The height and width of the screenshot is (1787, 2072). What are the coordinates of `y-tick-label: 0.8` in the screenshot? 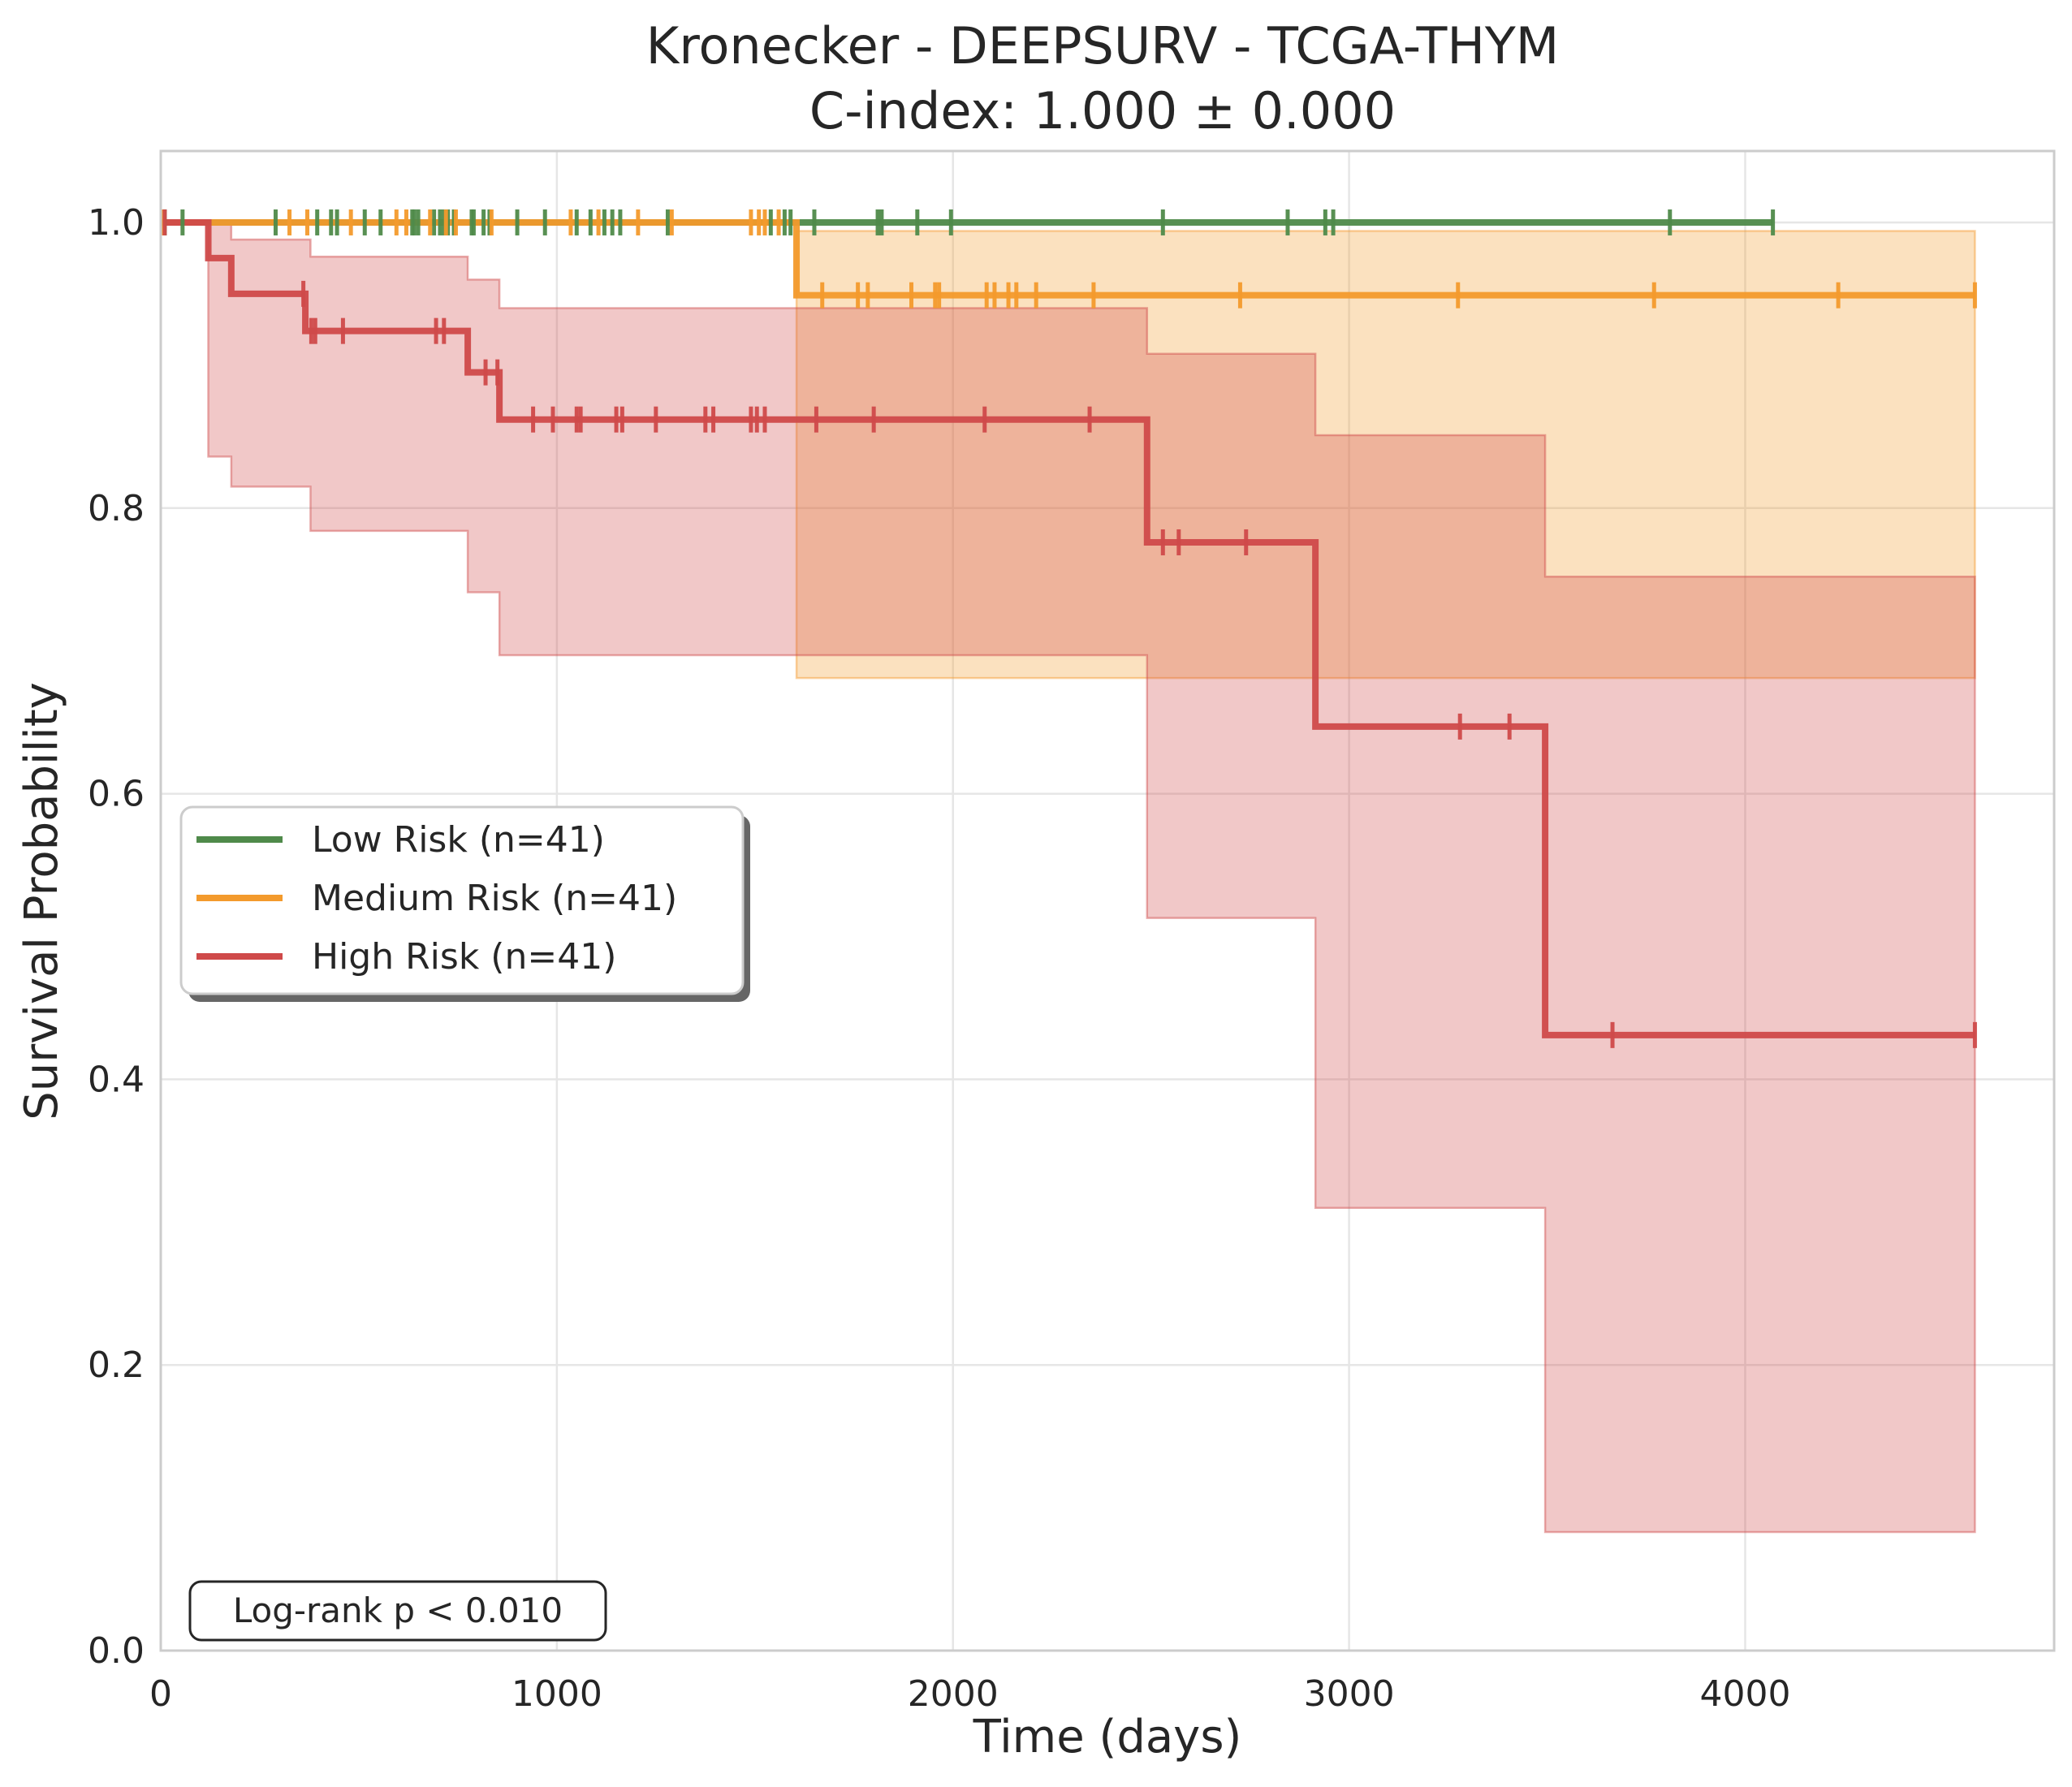 It's located at (116, 509).